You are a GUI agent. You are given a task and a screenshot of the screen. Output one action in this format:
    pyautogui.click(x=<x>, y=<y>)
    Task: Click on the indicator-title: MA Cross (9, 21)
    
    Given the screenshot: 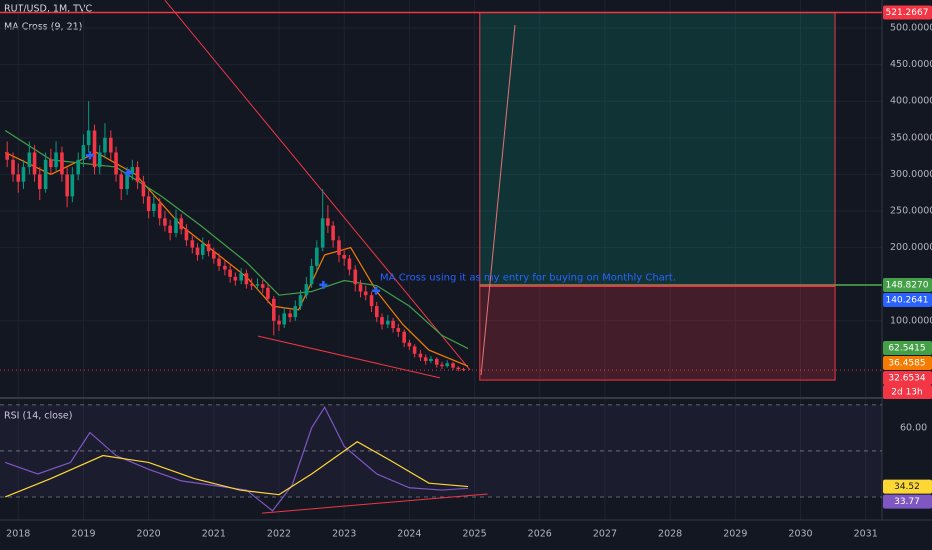 What is the action you would take?
    pyautogui.click(x=43, y=27)
    